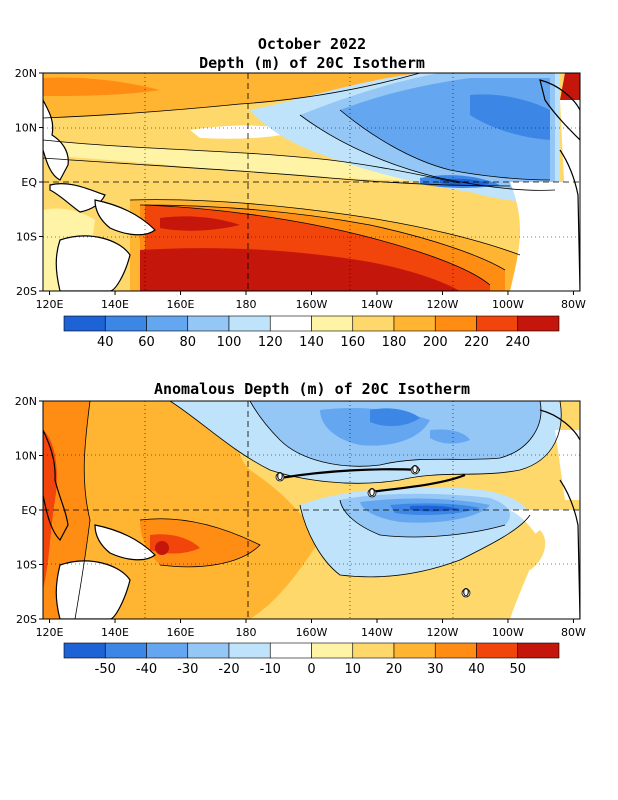  Describe the element at coordinates (394, 669) in the screenshot. I see `colorbar-label: 20` at that location.